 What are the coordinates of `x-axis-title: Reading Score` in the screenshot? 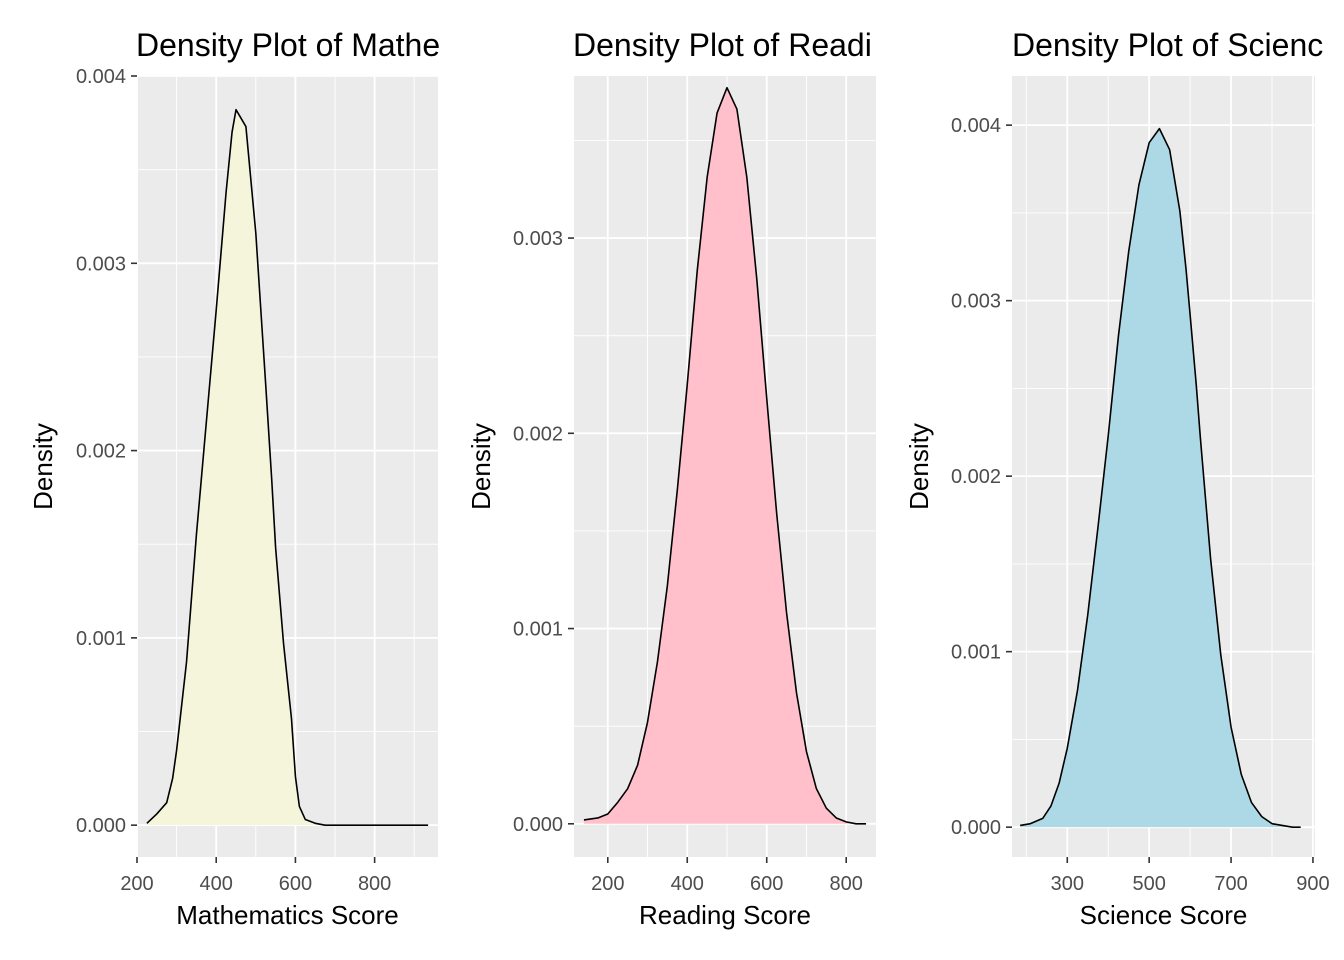 It's located at (725, 915).